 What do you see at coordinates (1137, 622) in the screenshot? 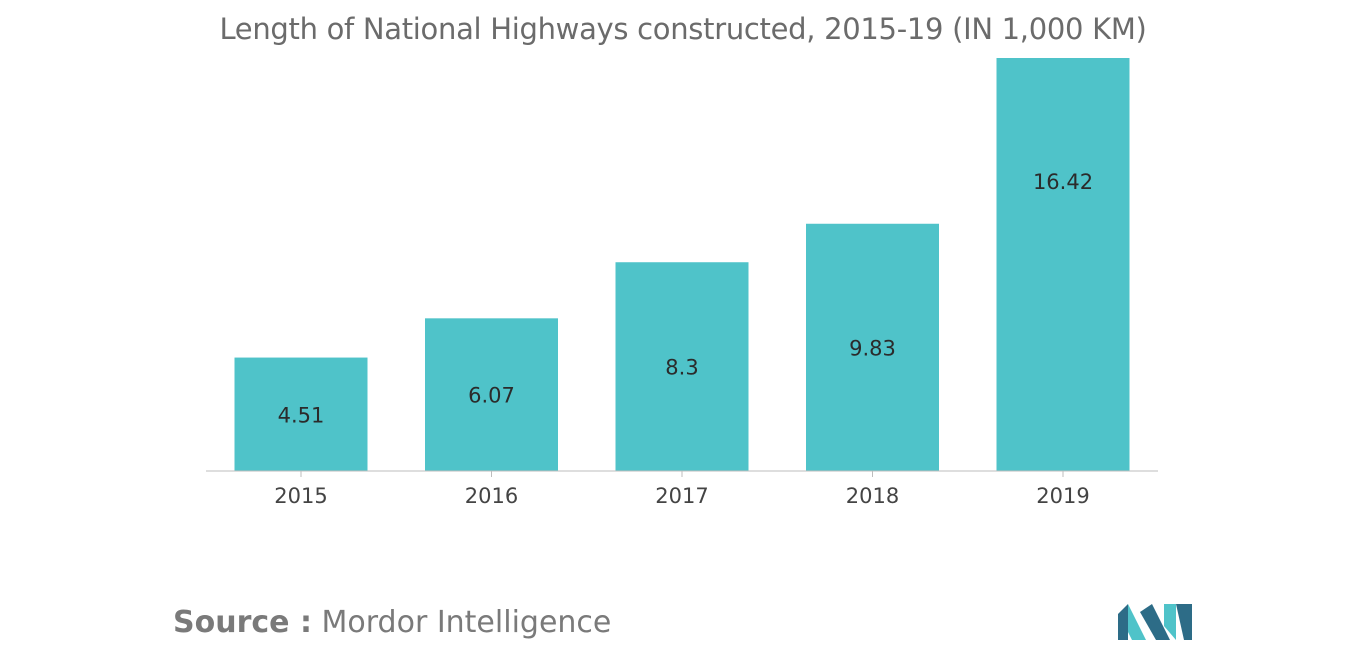
I see `logo-left-light` at bounding box center [1137, 622].